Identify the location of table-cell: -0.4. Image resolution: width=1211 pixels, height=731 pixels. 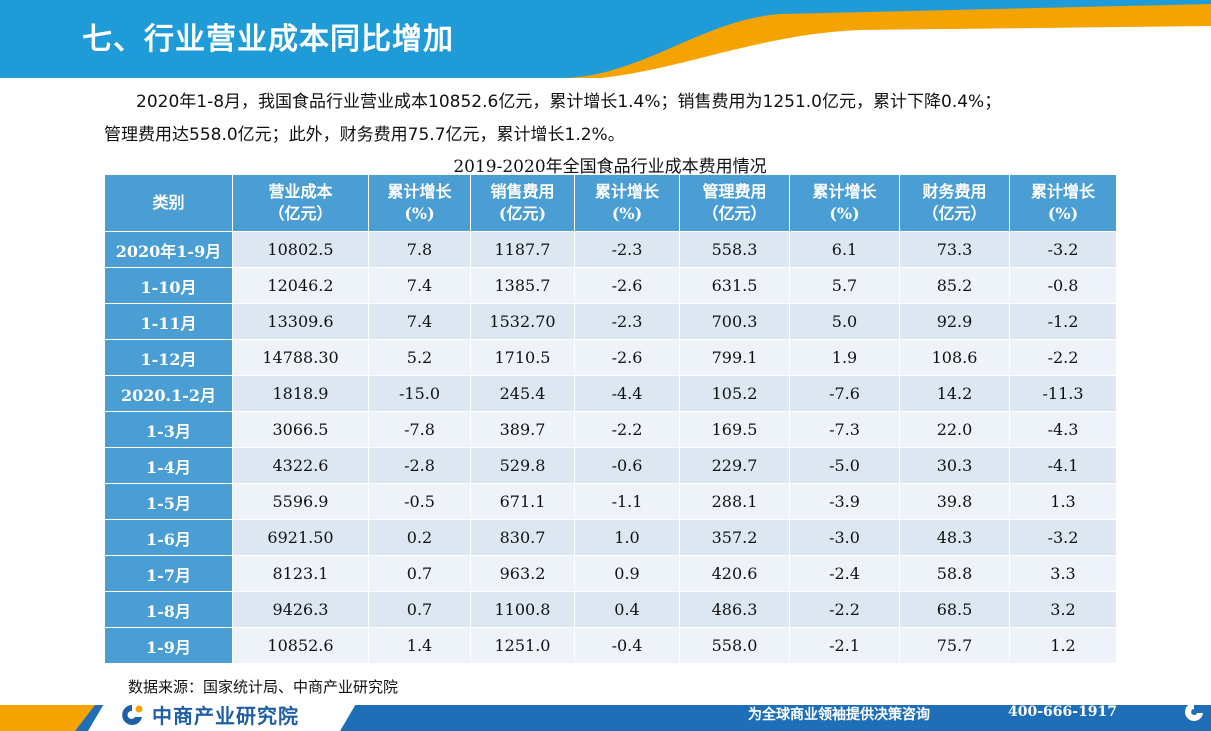
(627, 645).